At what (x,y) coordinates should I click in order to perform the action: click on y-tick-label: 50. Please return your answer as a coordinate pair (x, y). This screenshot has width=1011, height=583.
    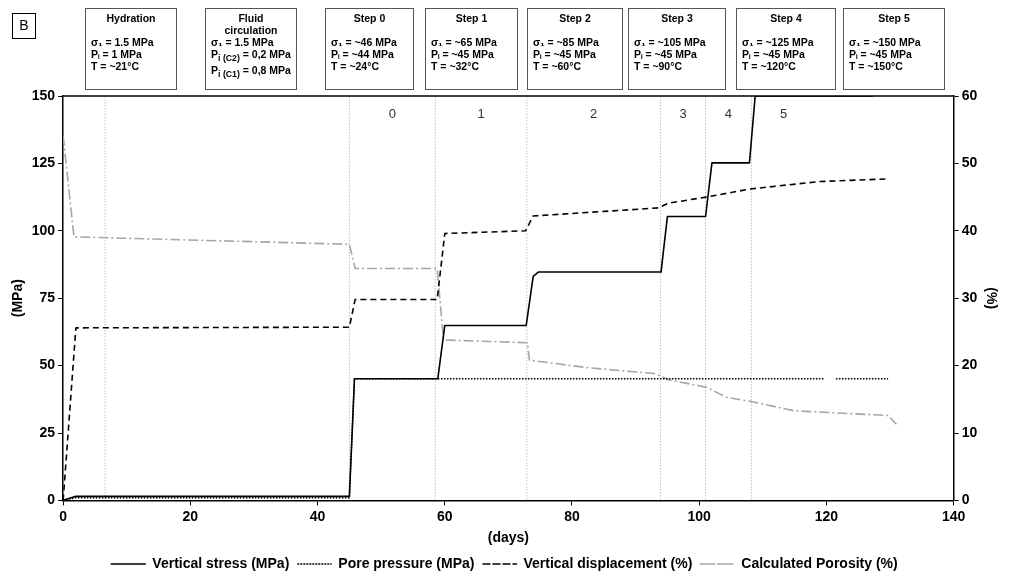
    Looking at the image, I should click on (47, 364).